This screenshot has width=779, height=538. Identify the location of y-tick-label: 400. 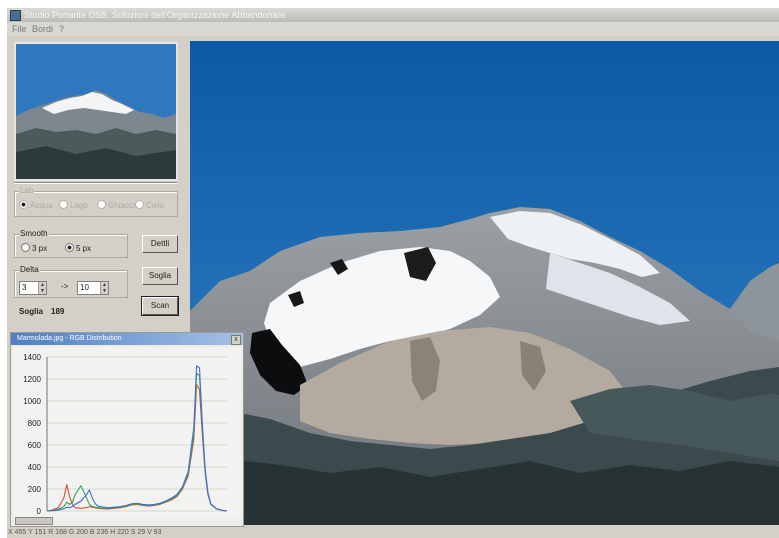
(35, 467).